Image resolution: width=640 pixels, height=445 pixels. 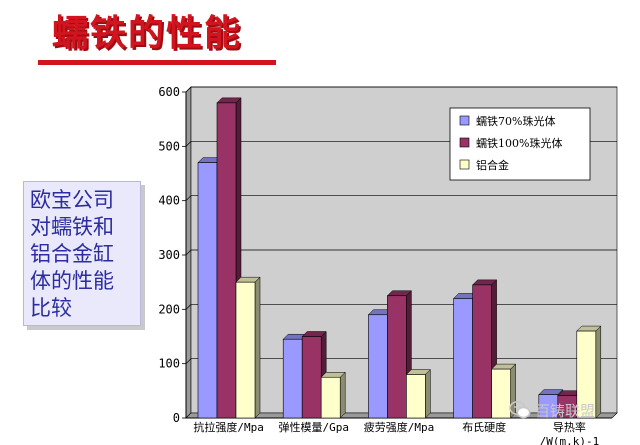 I want to click on y-tick-label: 400, so click(x=169, y=201).